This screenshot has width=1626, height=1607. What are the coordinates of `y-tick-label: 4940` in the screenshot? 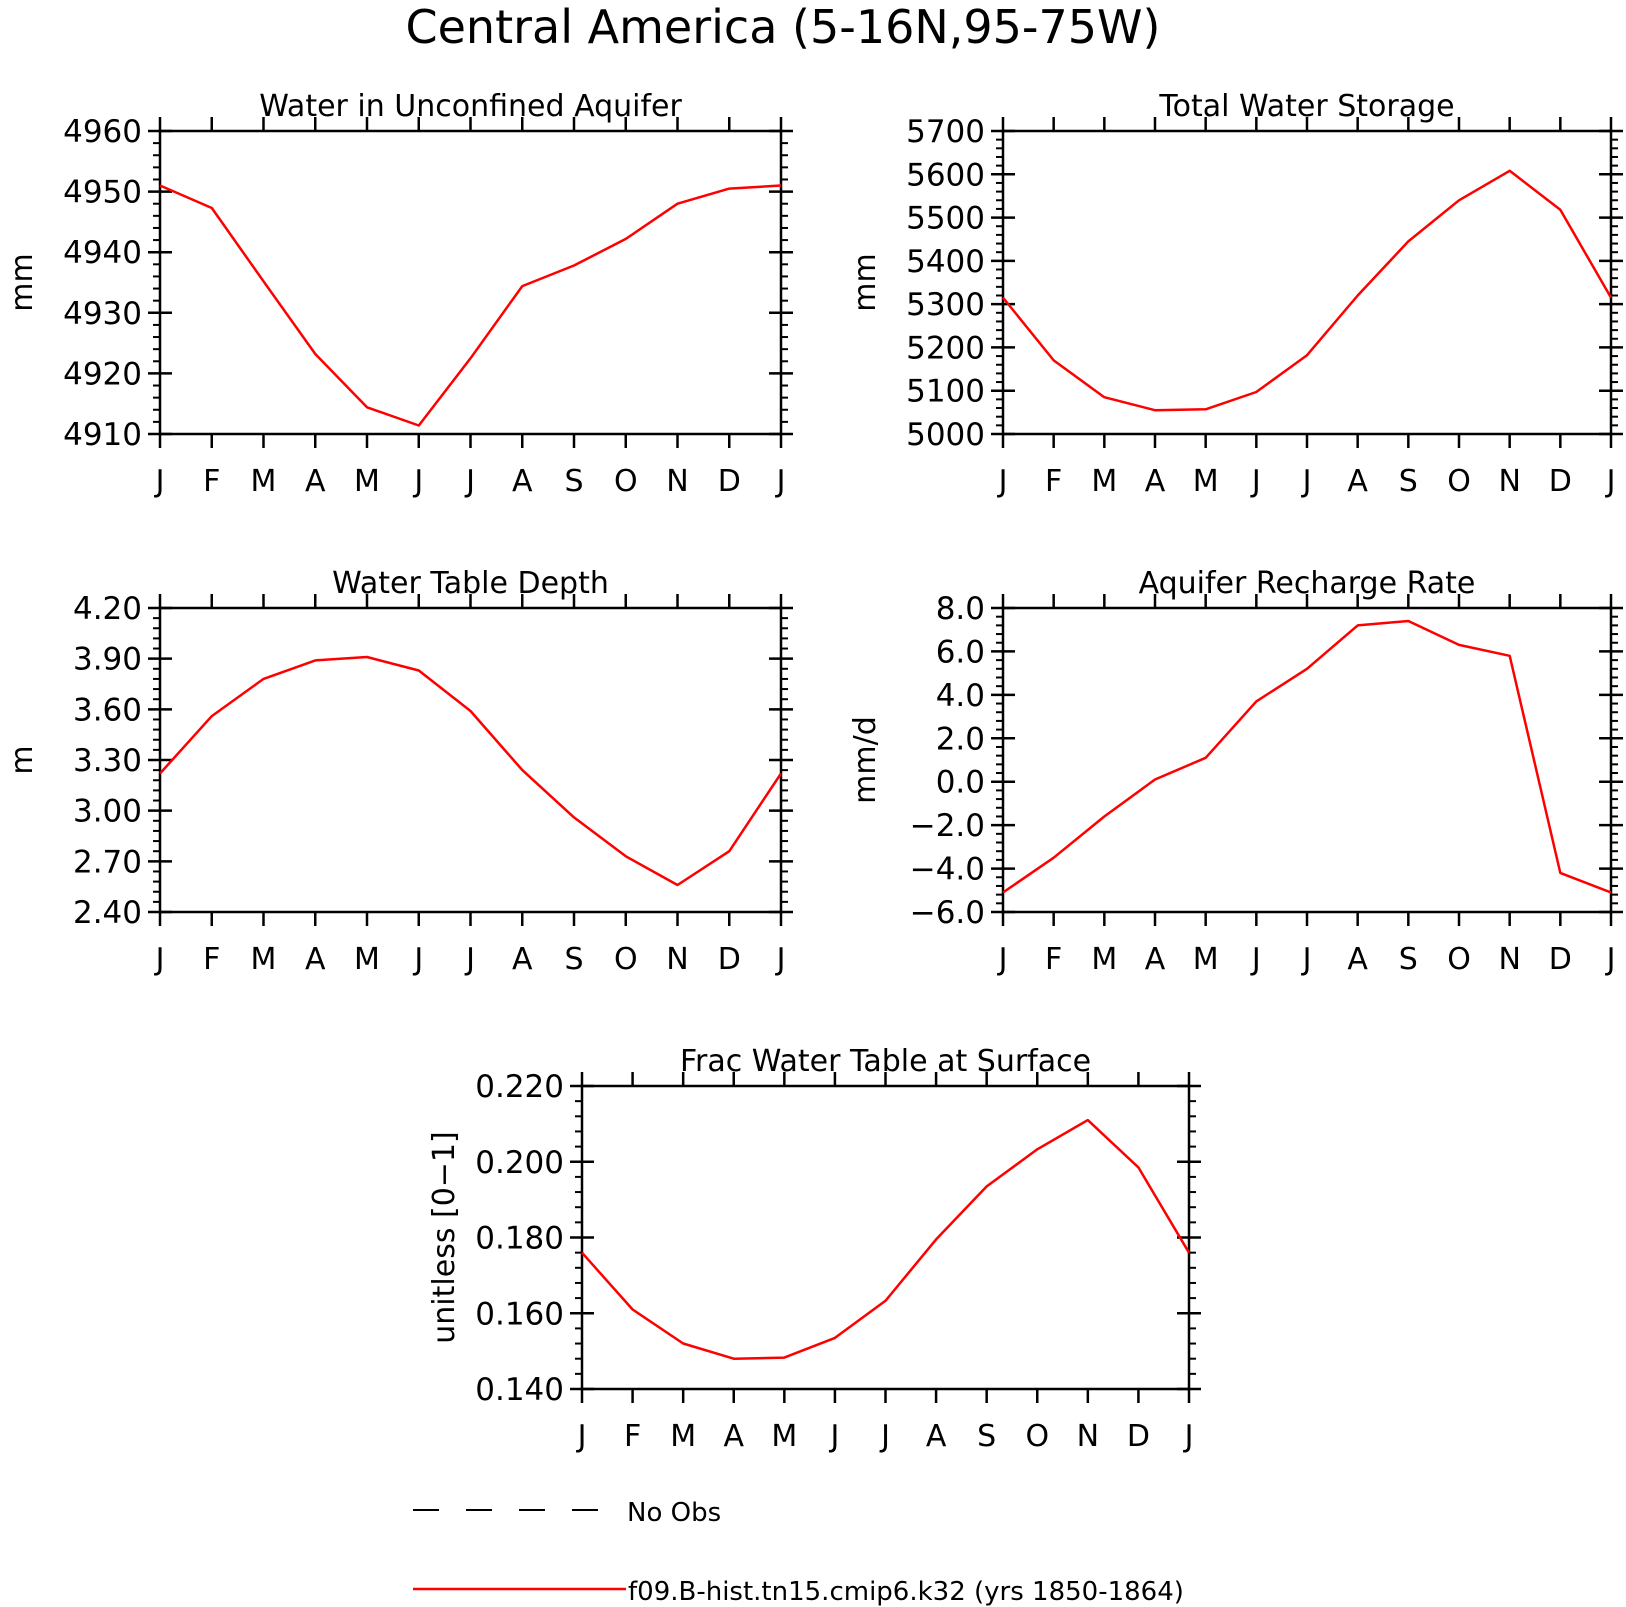 It's located at (102, 253).